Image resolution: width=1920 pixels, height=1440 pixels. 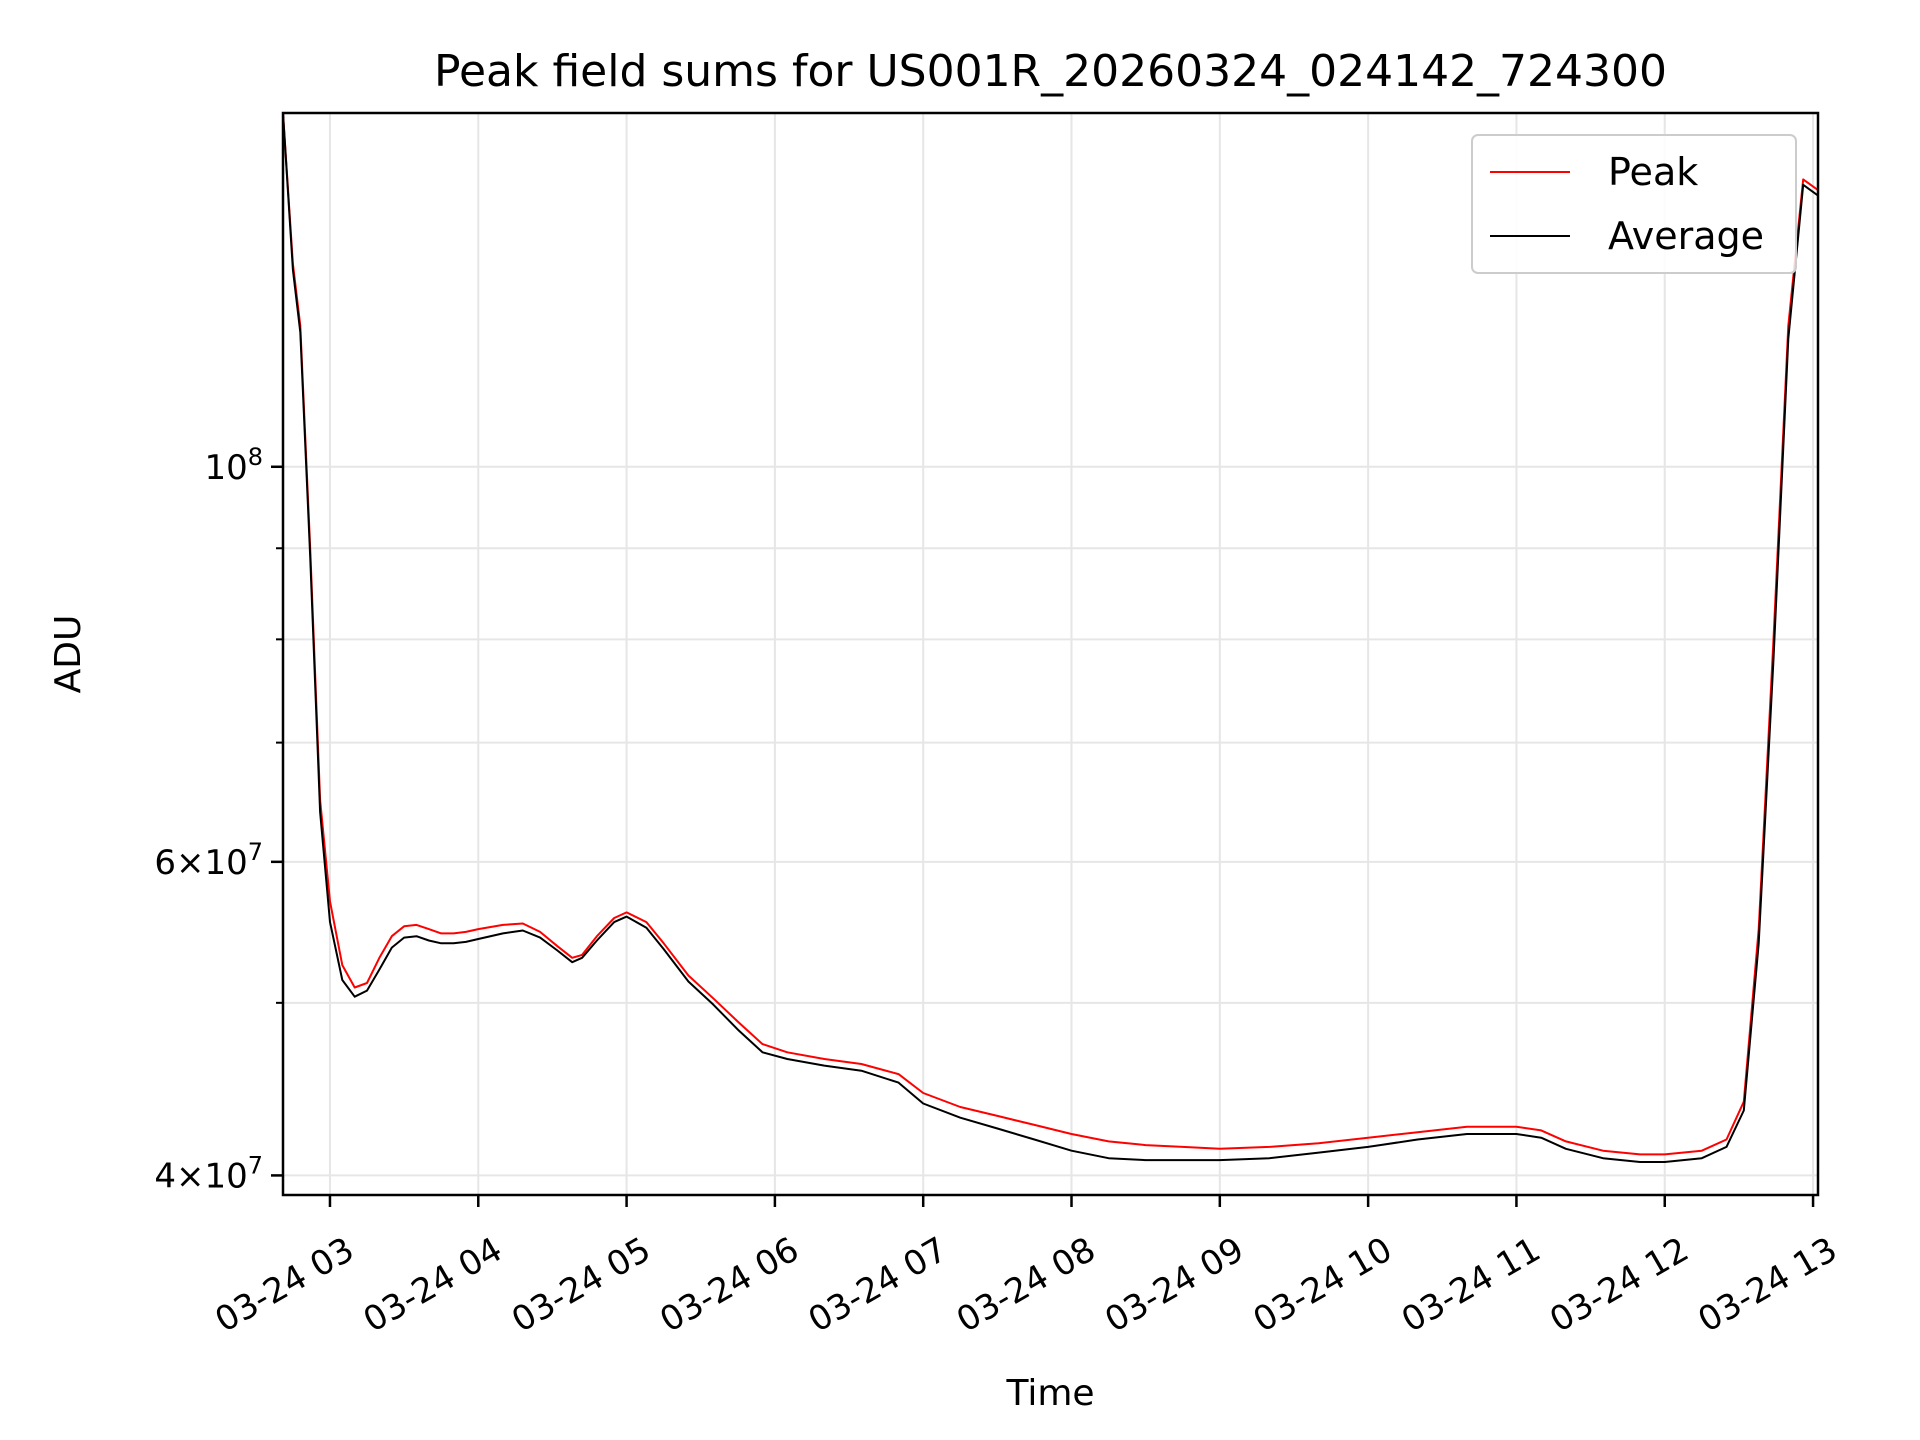 I want to click on legend: Peak Average, so click(x=1634, y=204).